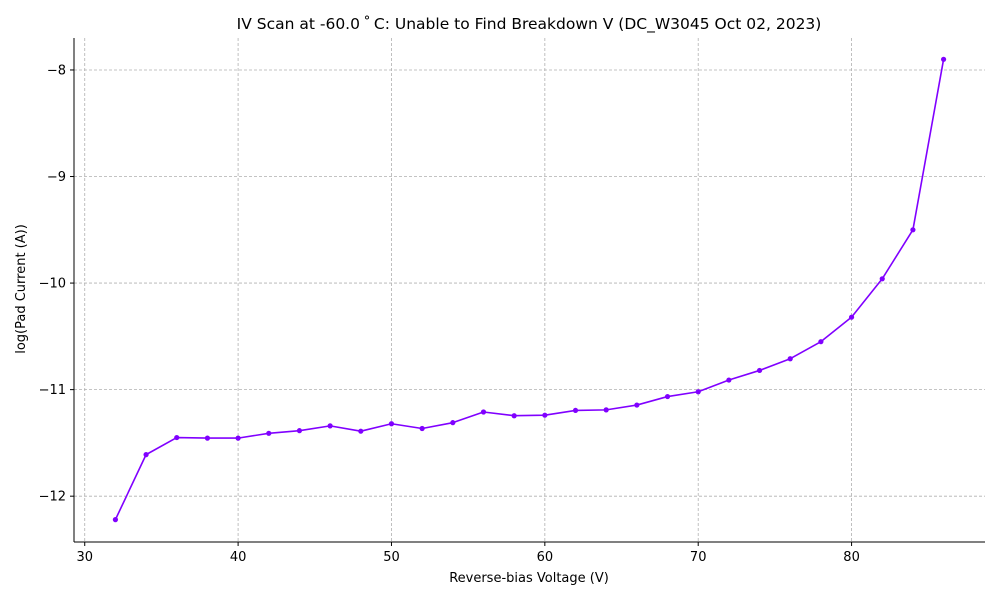 The width and height of the screenshot is (1000, 600). I want to click on x-tick-label: 50, so click(391, 557).